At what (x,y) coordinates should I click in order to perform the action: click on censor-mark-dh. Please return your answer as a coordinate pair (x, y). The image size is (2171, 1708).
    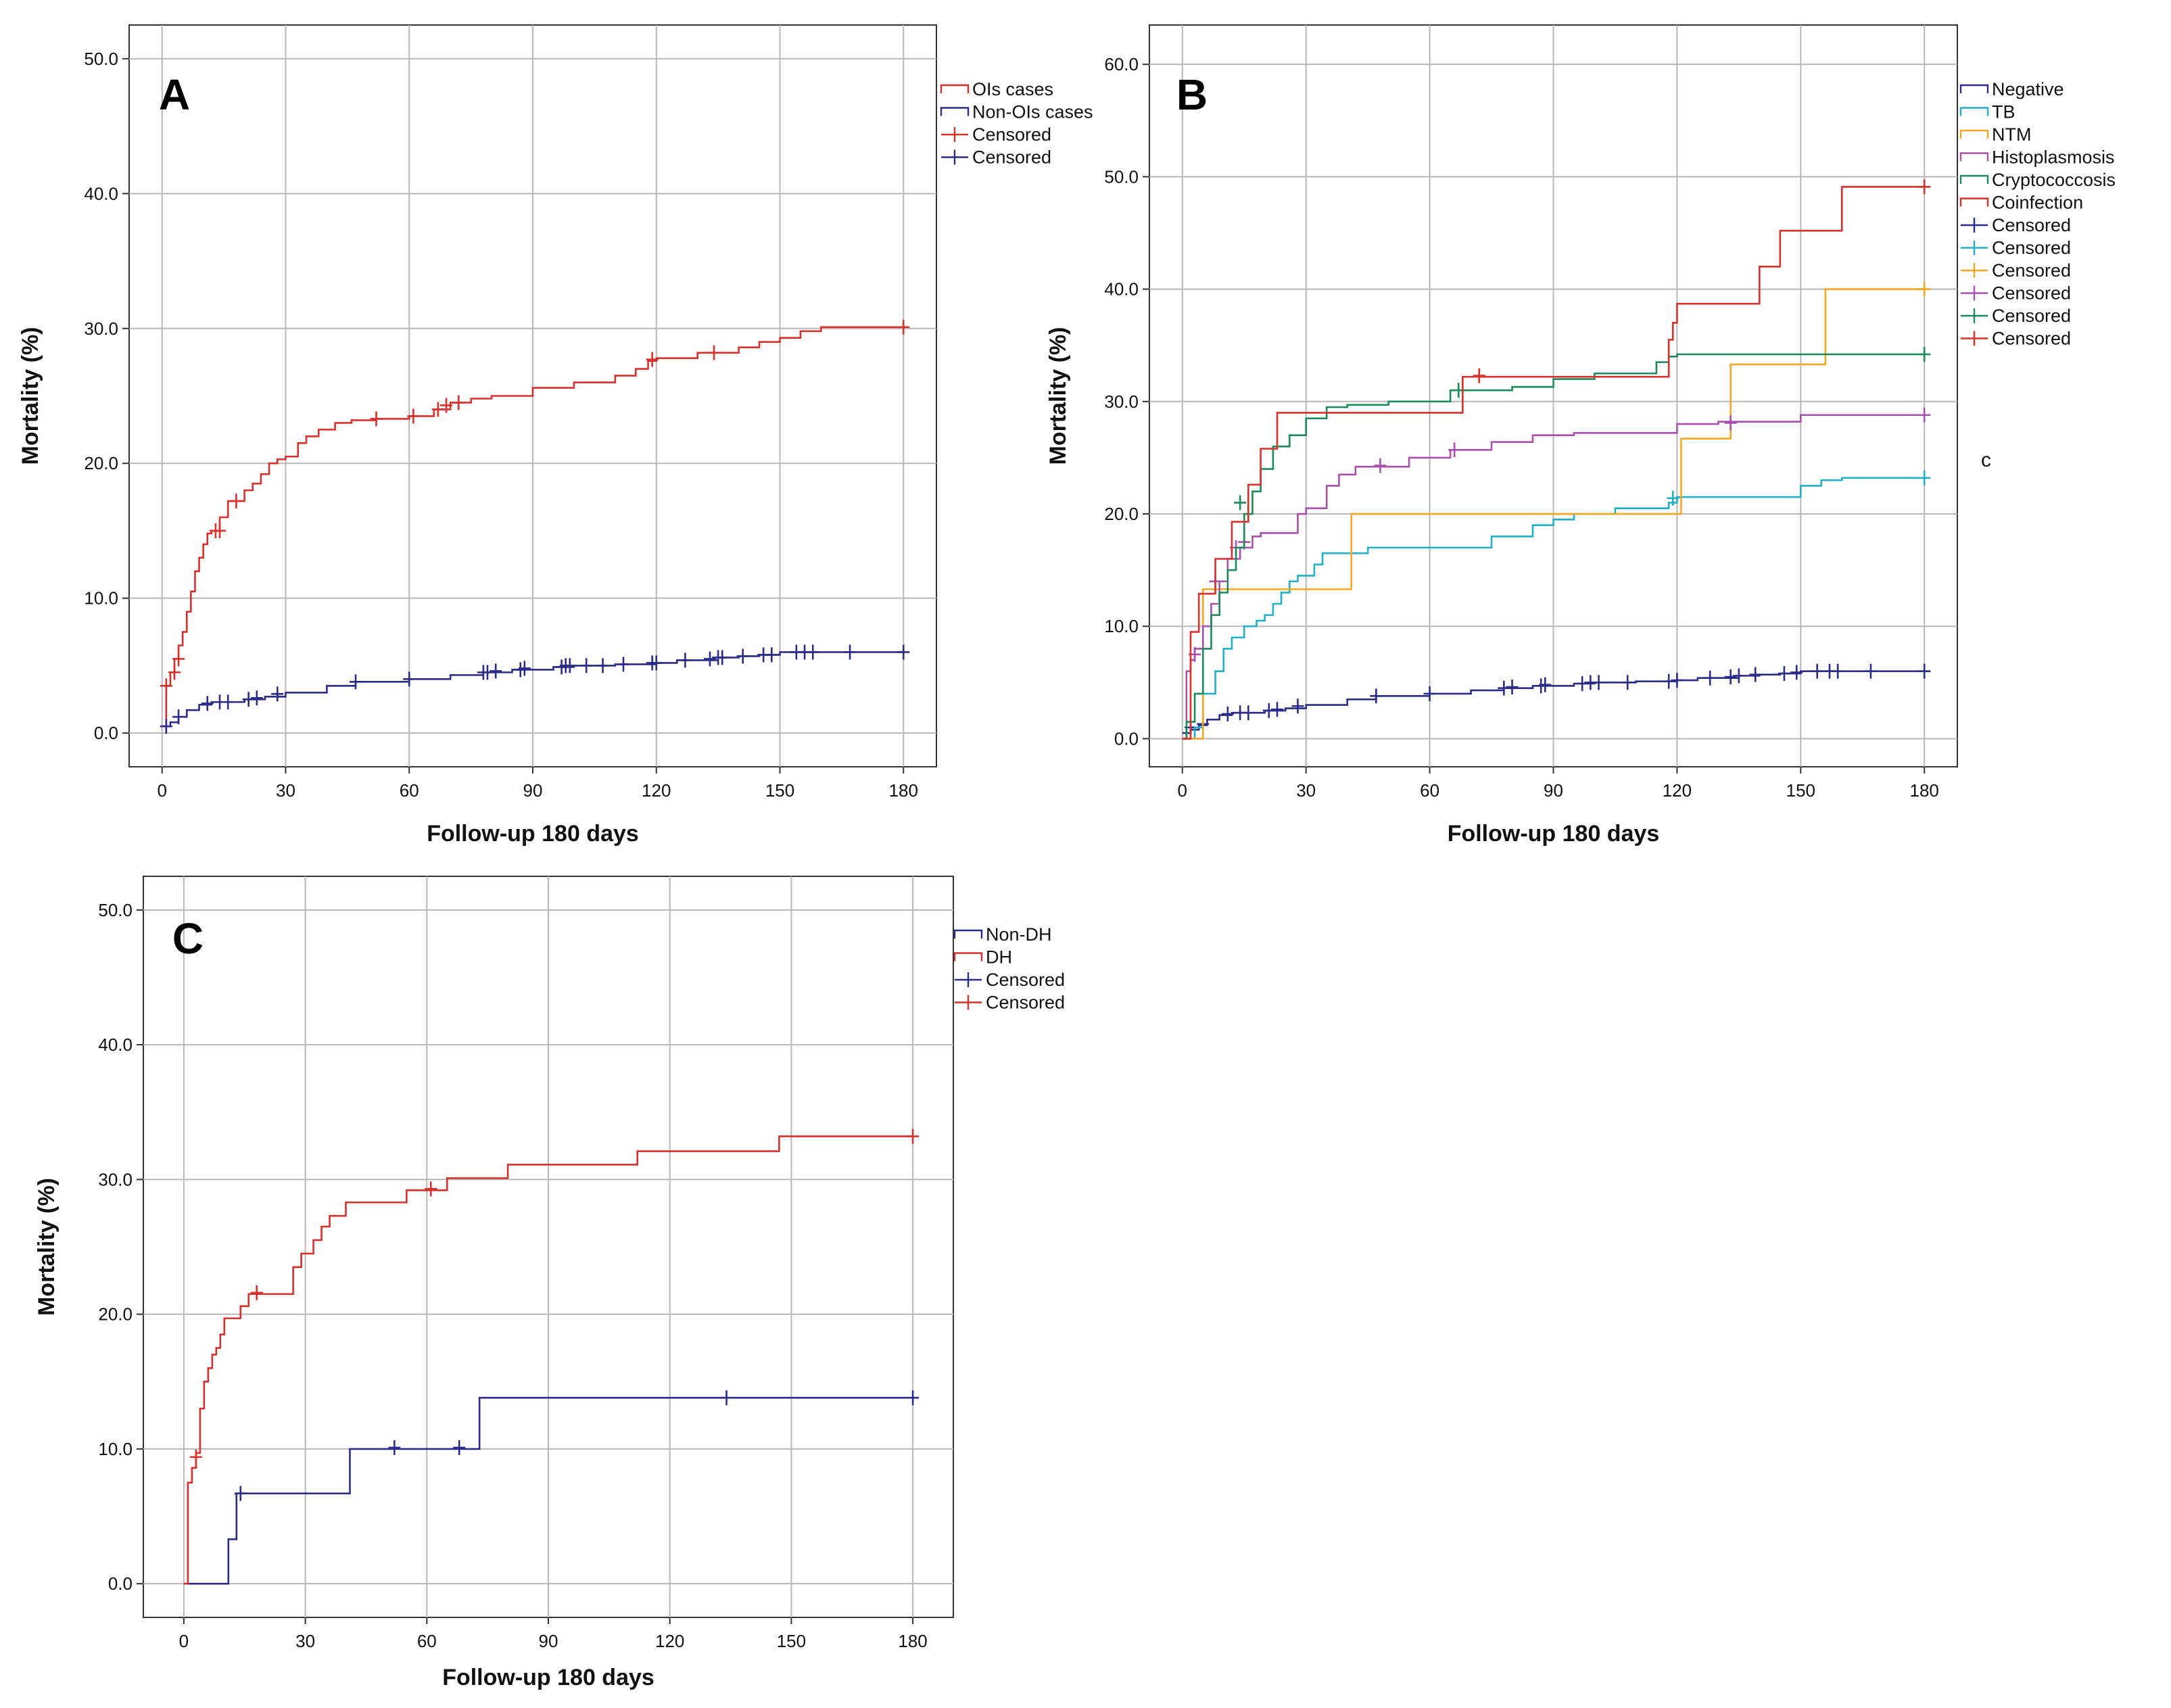
    Looking at the image, I should click on (913, 1136).